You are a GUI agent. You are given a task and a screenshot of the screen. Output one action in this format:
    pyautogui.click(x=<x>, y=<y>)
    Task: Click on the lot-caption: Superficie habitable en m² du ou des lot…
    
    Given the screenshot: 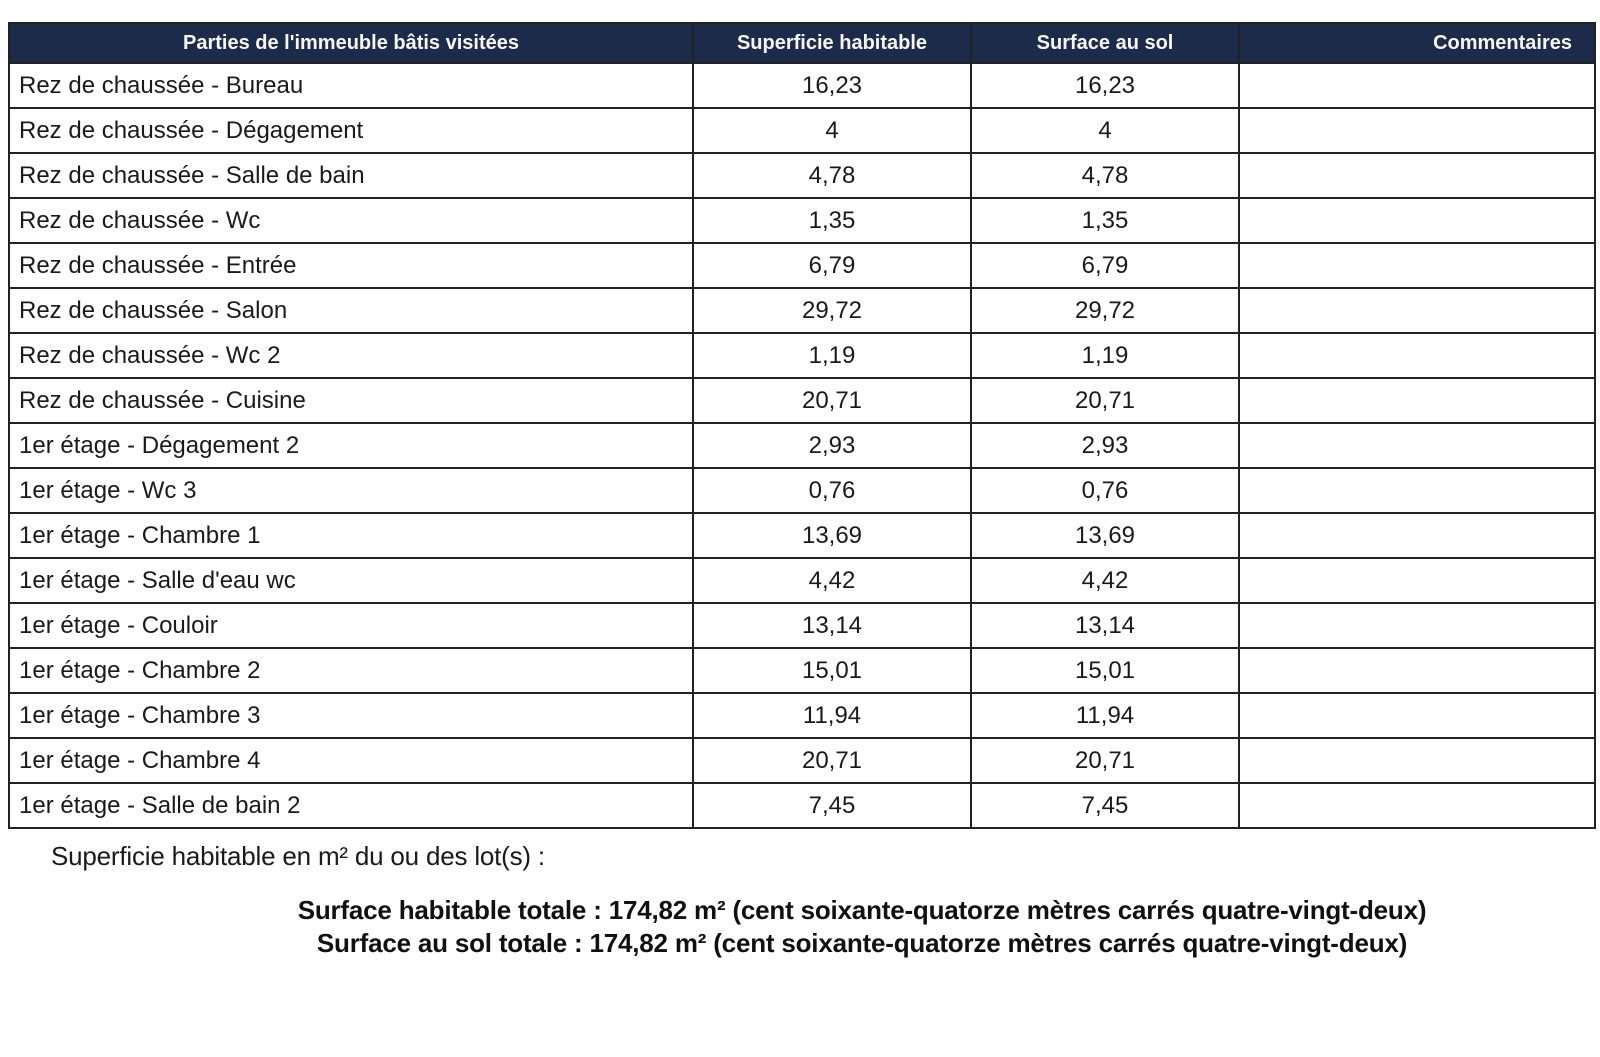 What is the action you would take?
    pyautogui.click(x=298, y=856)
    